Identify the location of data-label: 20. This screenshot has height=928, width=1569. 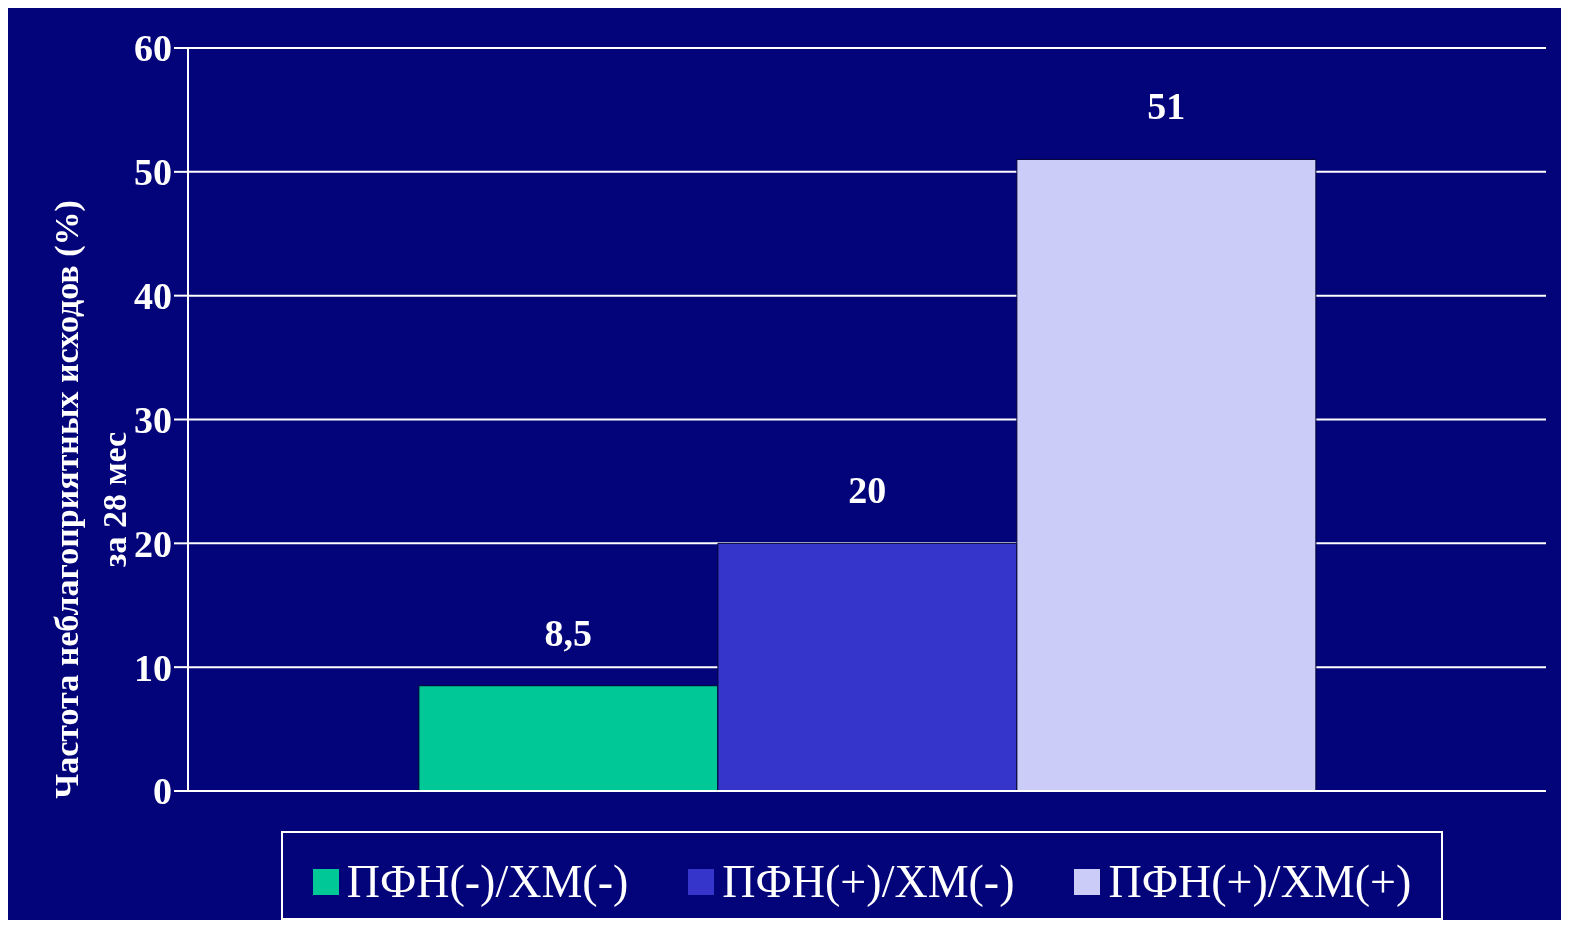
(867, 490).